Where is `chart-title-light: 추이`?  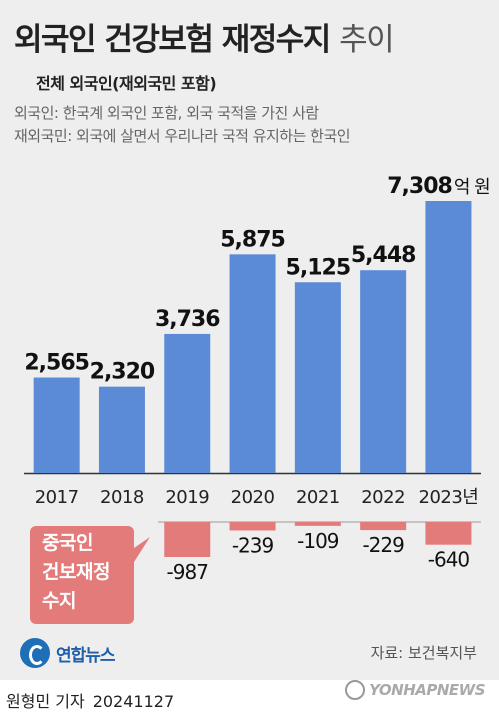
chart-title-light: 추이 is located at coordinates (367, 40).